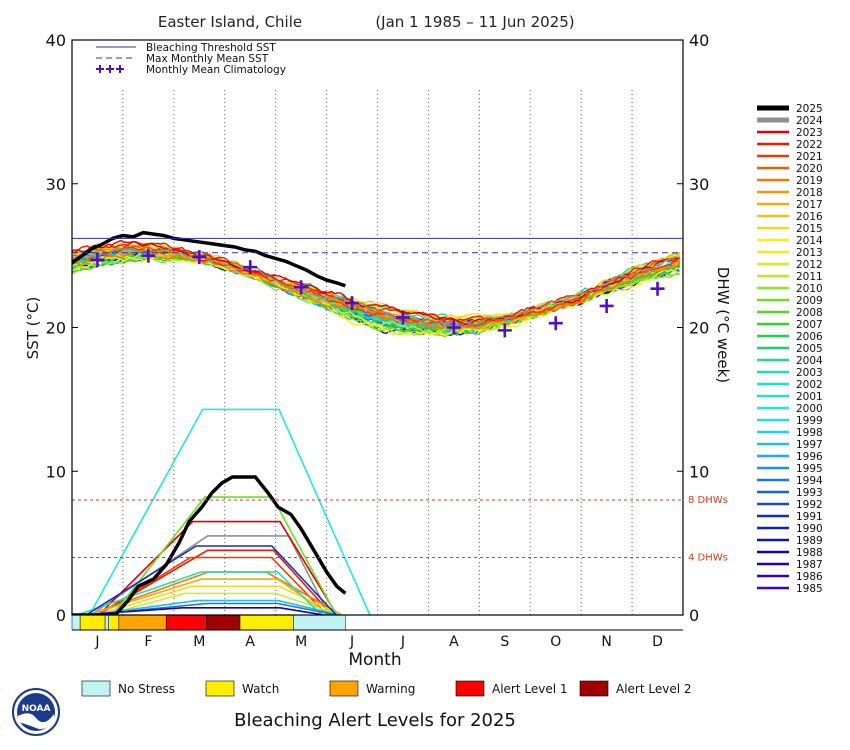  I want to click on year-legend-label: 2004, so click(809, 361).